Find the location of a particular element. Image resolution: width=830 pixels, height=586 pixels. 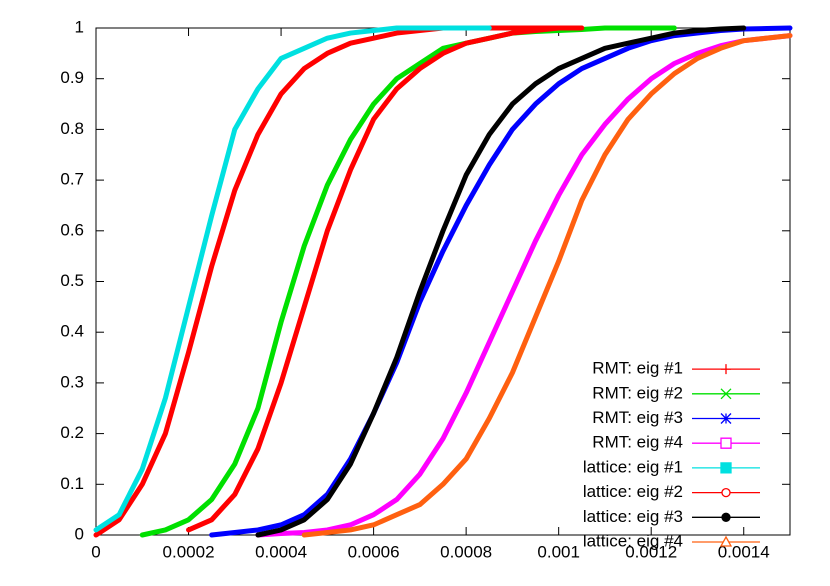

x-tick-label: 0.0008 is located at coordinates (466, 551).